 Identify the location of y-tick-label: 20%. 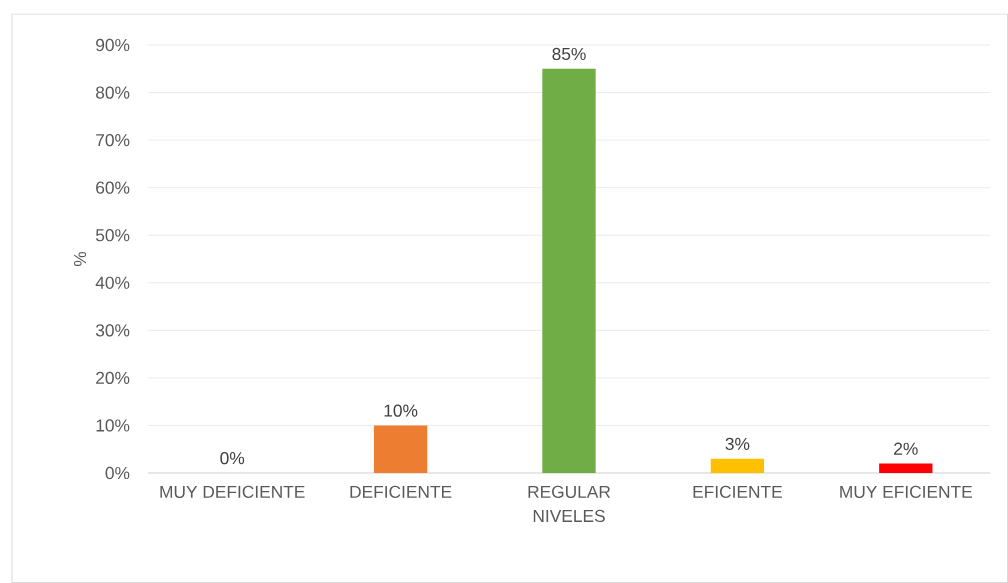
(113, 378).